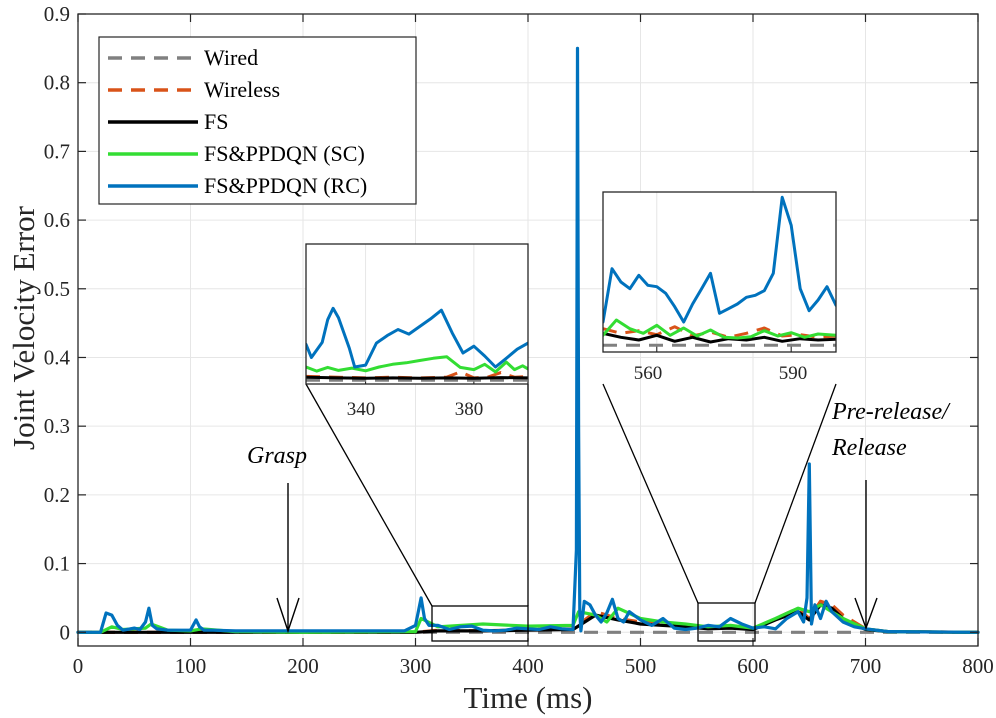  What do you see at coordinates (57, 220) in the screenshot?
I see `y-tick-label: 0.6` at bounding box center [57, 220].